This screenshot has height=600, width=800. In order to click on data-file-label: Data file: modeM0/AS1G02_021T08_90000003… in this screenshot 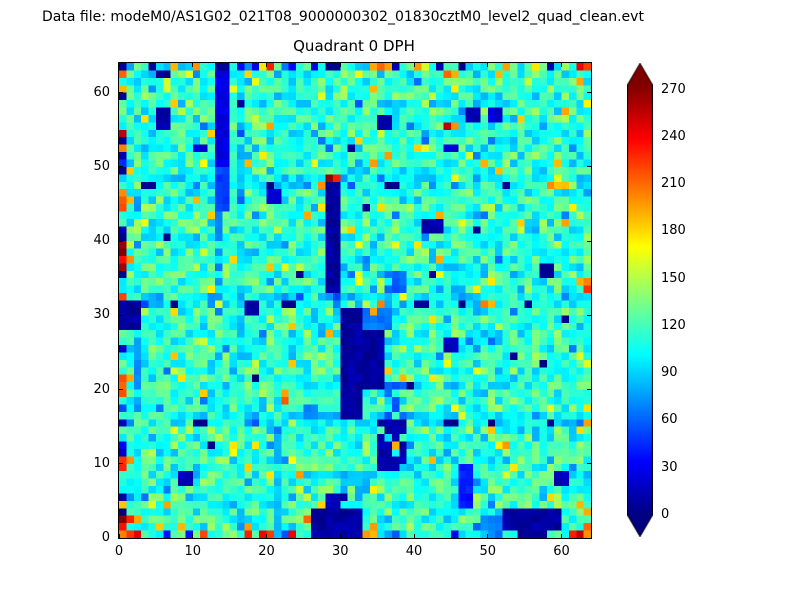, I will do `click(343, 17)`.